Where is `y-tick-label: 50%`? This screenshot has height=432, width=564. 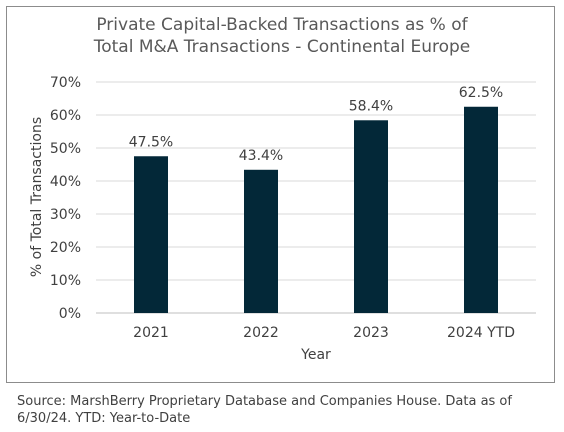 y-tick-label: 50% is located at coordinates (65, 149).